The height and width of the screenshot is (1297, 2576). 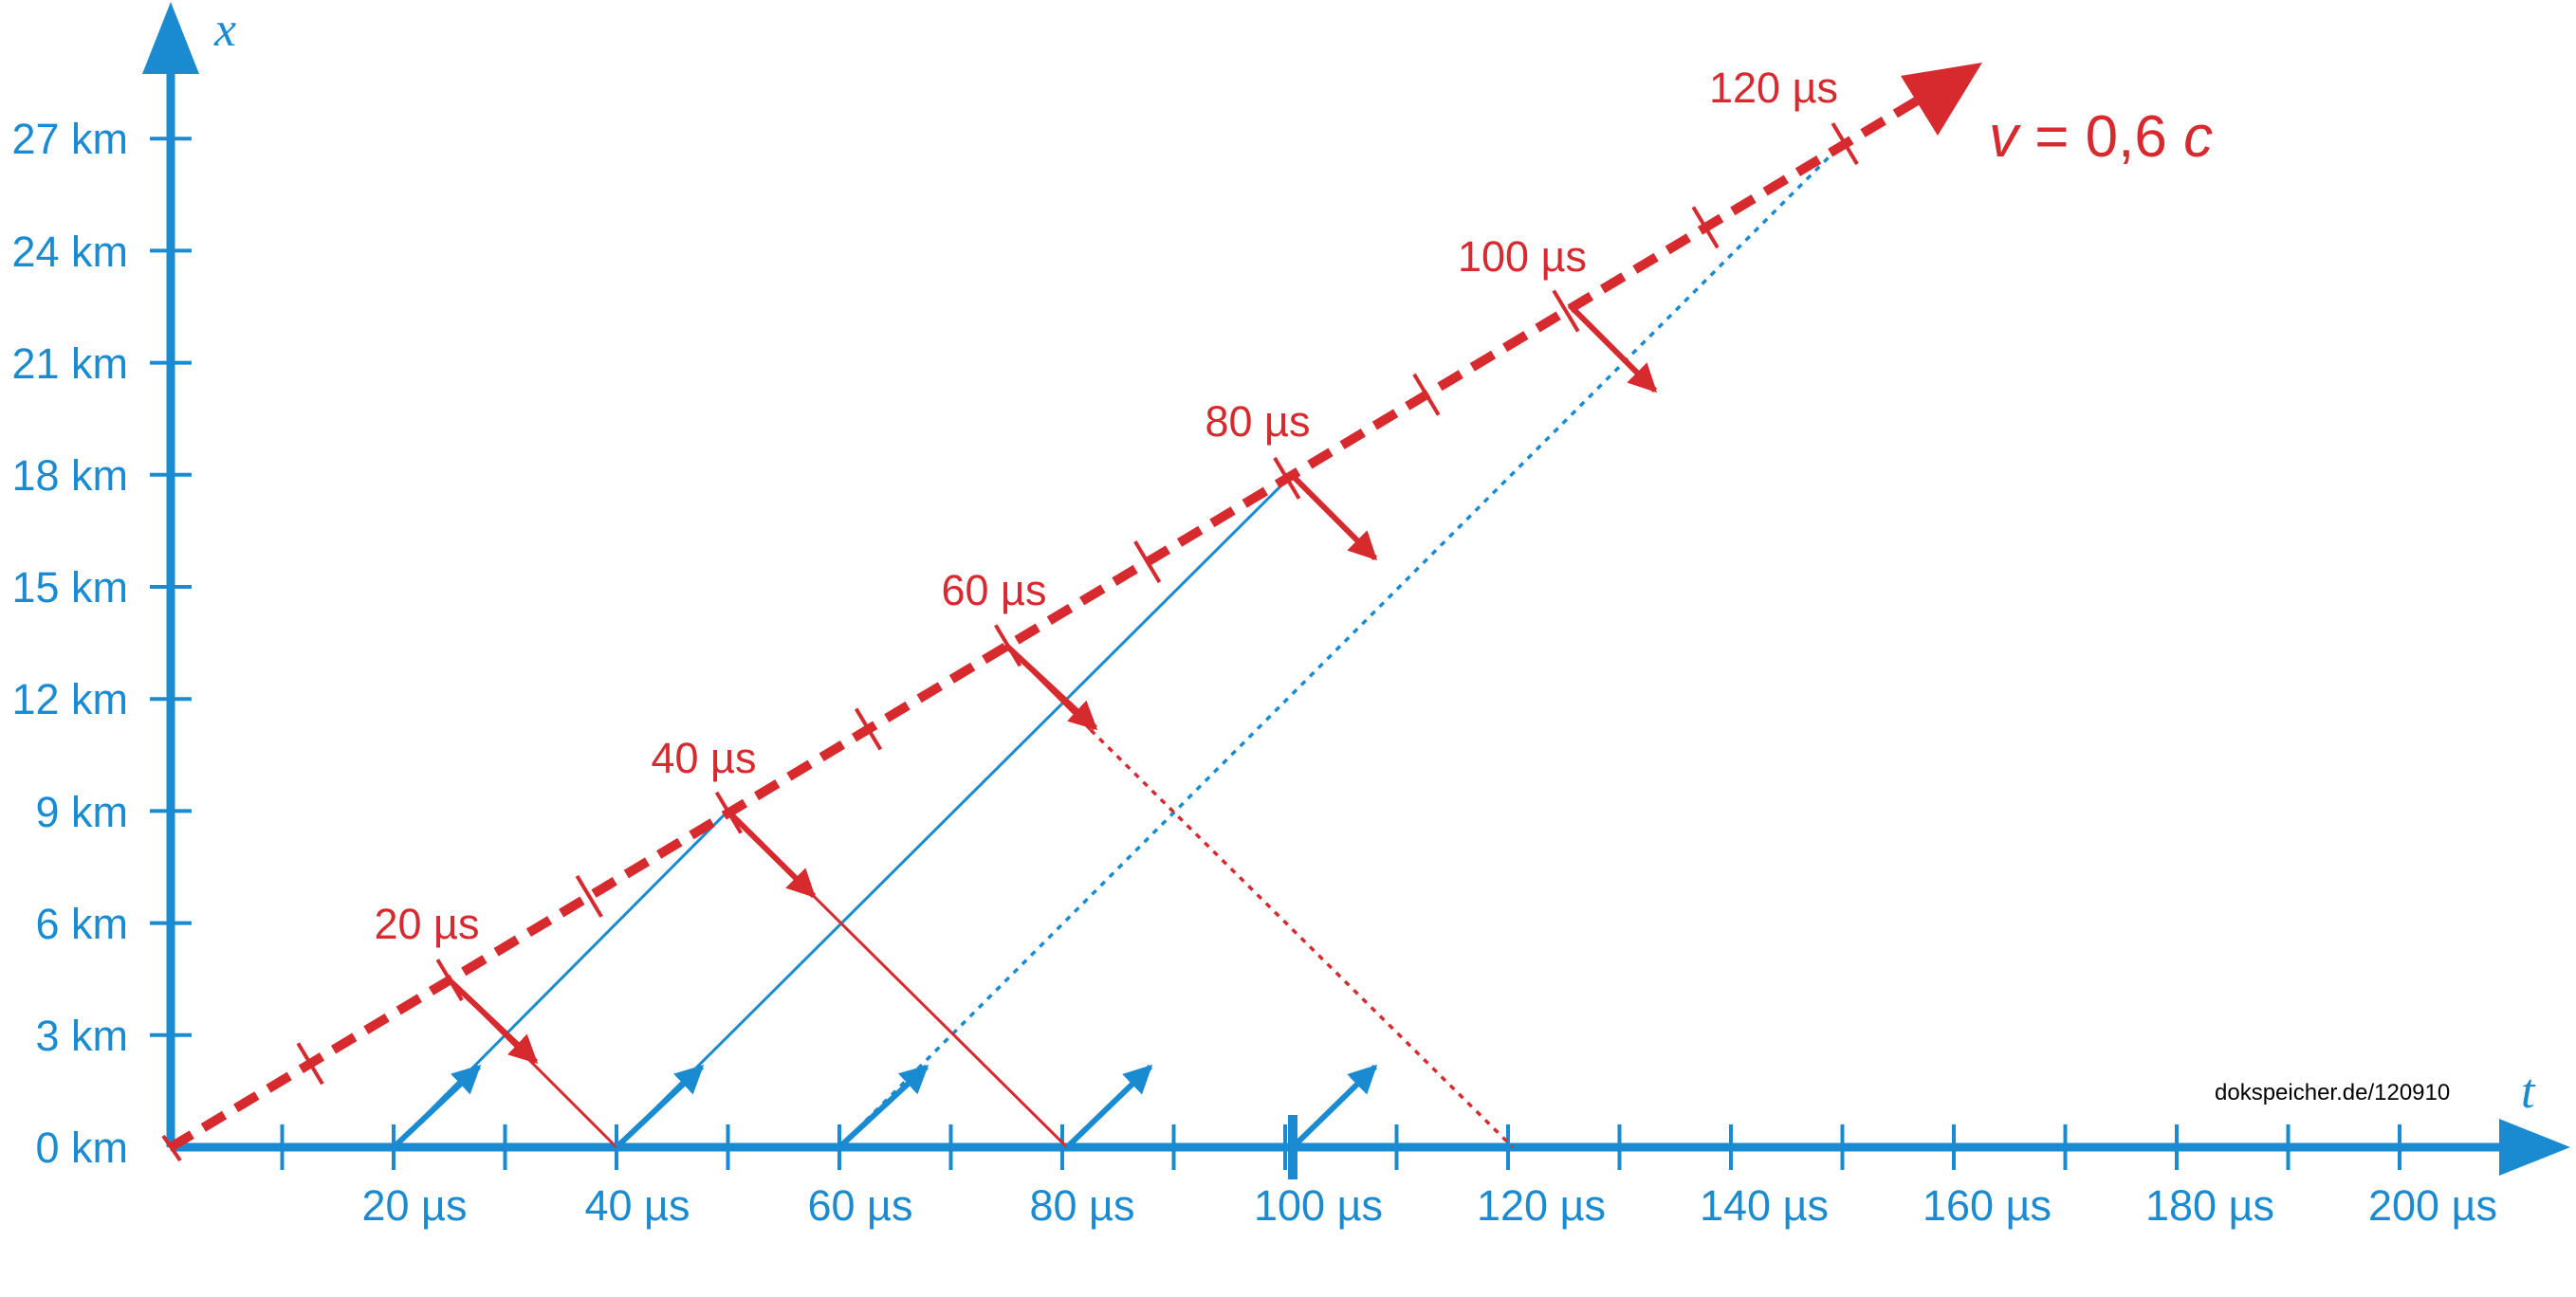 What do you see at coordinates (2534, 1147) in the screenshot?
I see `time-axis-arrowhead` at bounding box center [2534, 1147].